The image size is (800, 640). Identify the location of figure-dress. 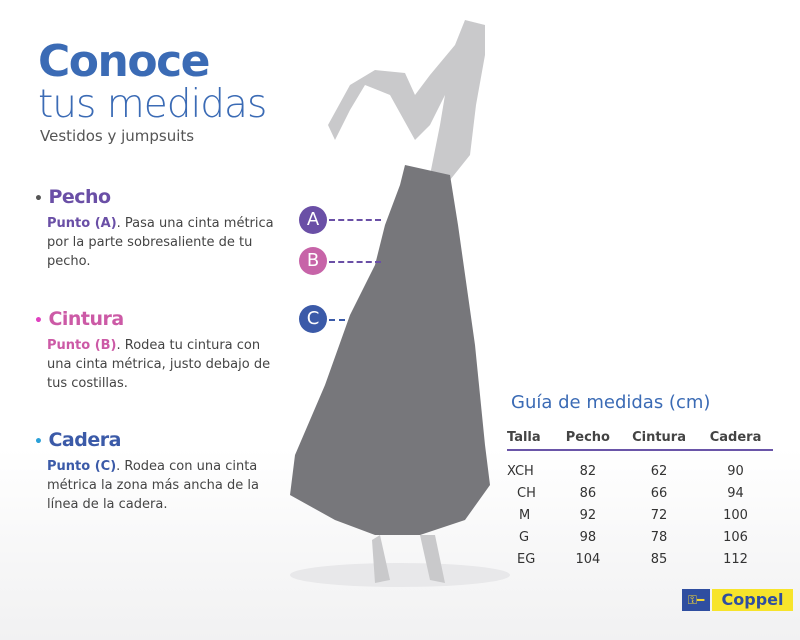
(390, 350).